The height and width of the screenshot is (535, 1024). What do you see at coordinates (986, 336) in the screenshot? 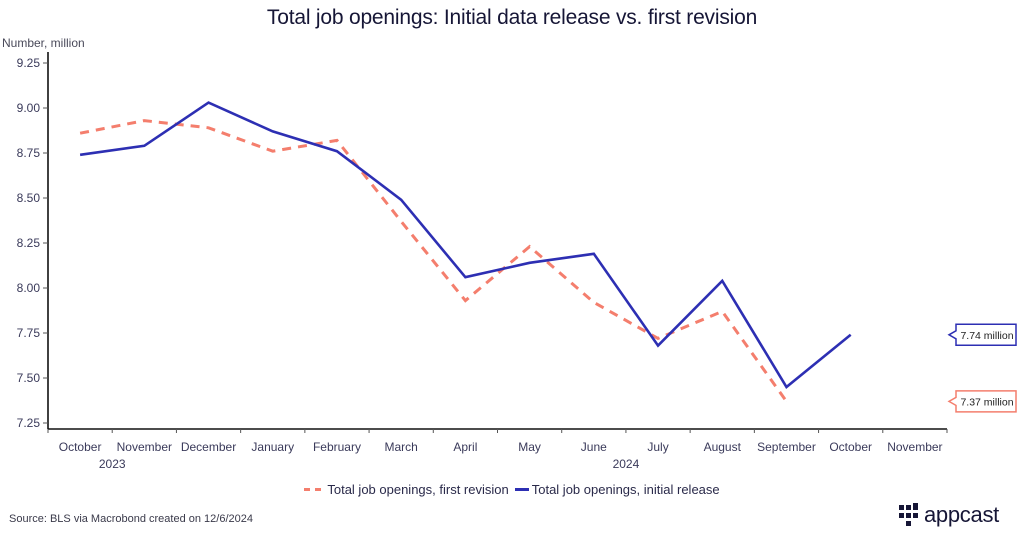
I see `end-value-label: 7.74 million` at bounding box center [986, 336].